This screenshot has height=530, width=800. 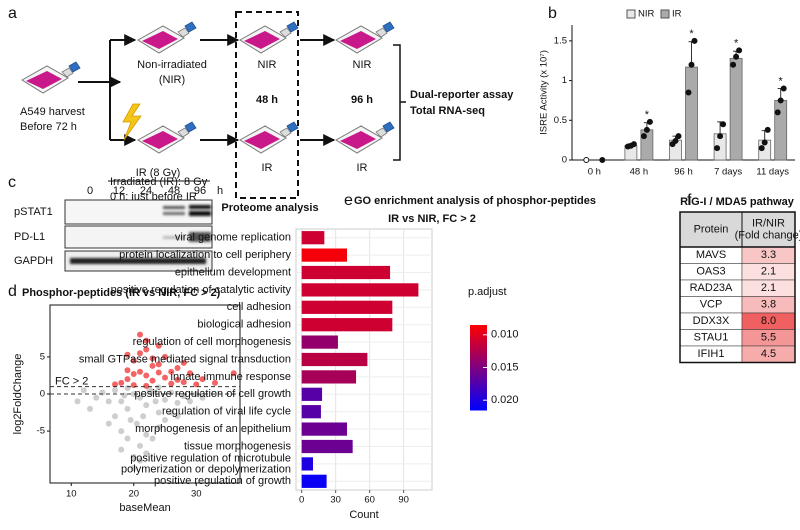 I want to click on legend-label: IR, so click(x=677, y=14).